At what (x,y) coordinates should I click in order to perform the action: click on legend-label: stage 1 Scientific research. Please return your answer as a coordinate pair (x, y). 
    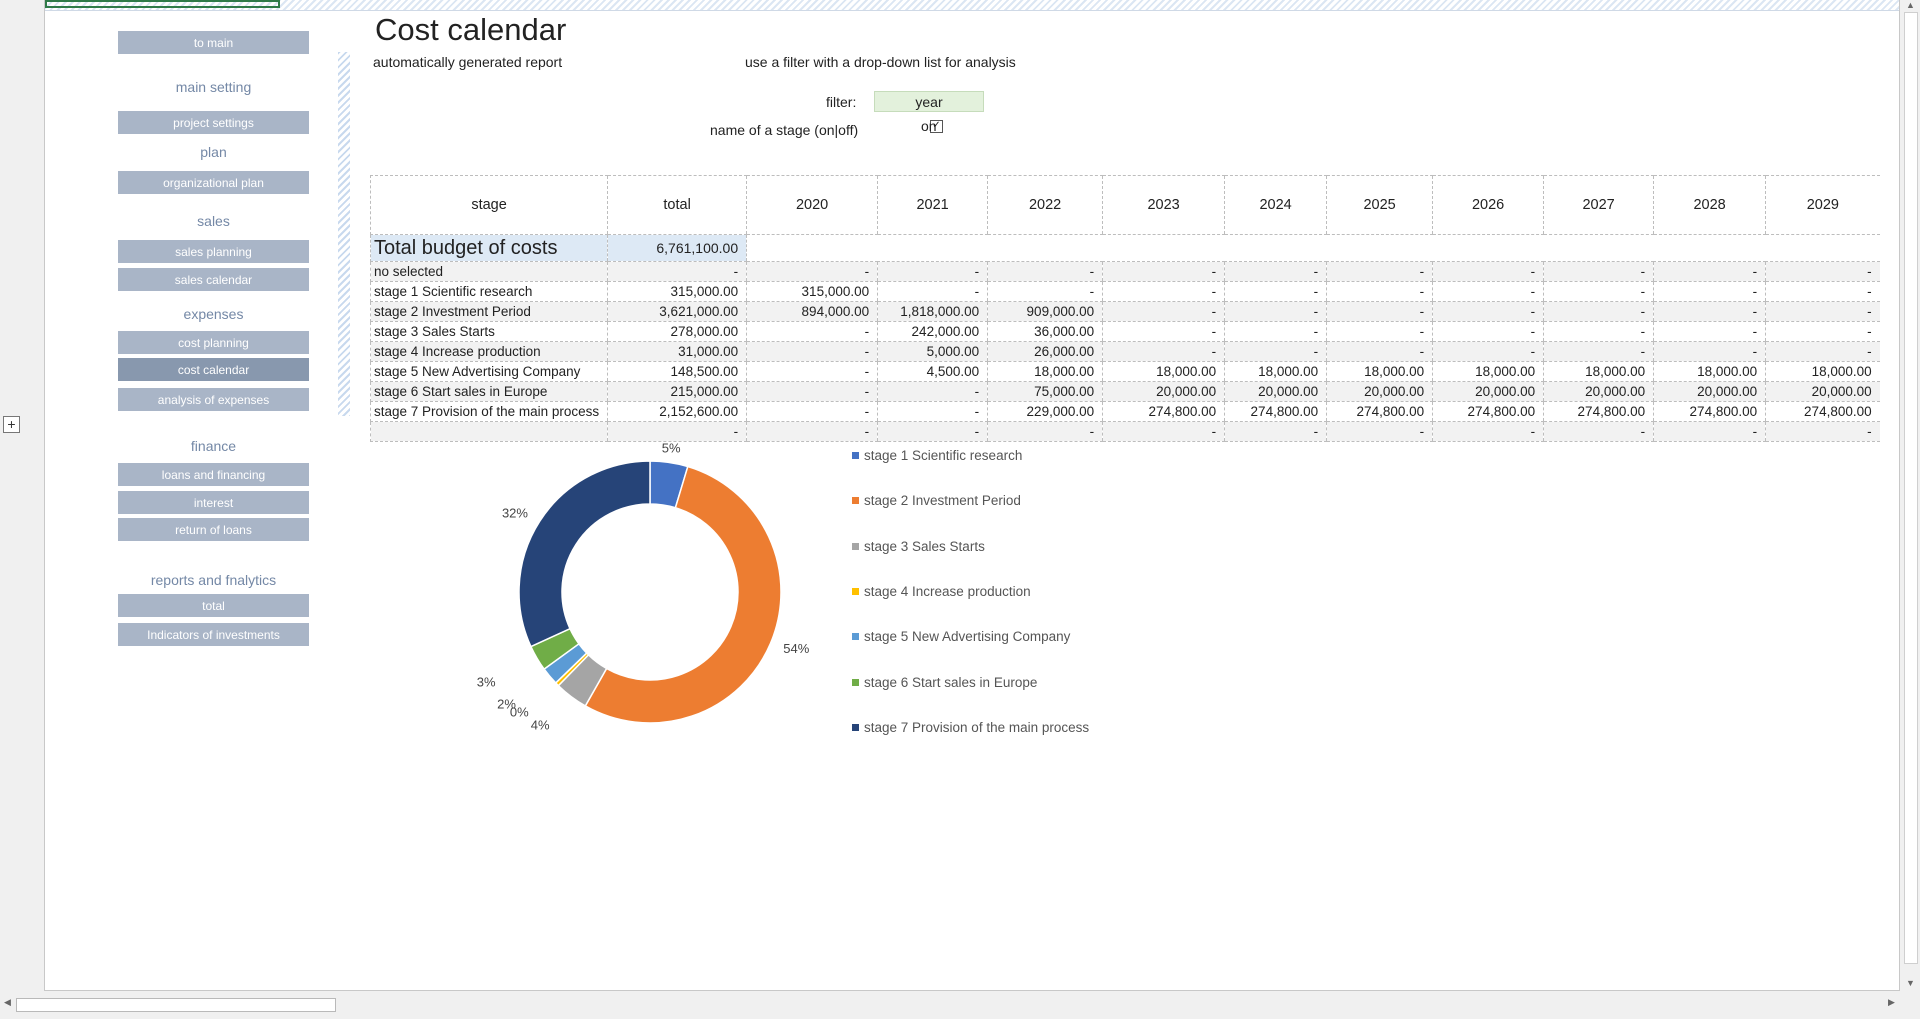
    Looking at the image, I should click on (943, 455).